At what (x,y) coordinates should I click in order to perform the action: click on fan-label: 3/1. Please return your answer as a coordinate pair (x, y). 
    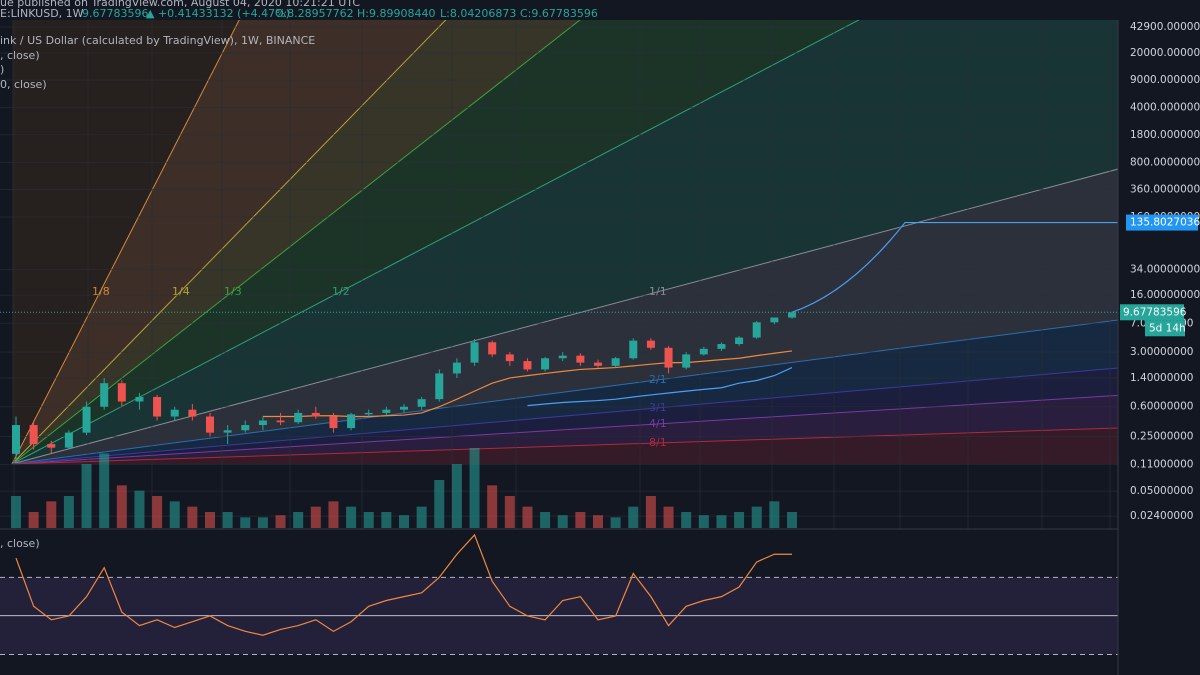
    Looking at the image, I should click on (658, 407).